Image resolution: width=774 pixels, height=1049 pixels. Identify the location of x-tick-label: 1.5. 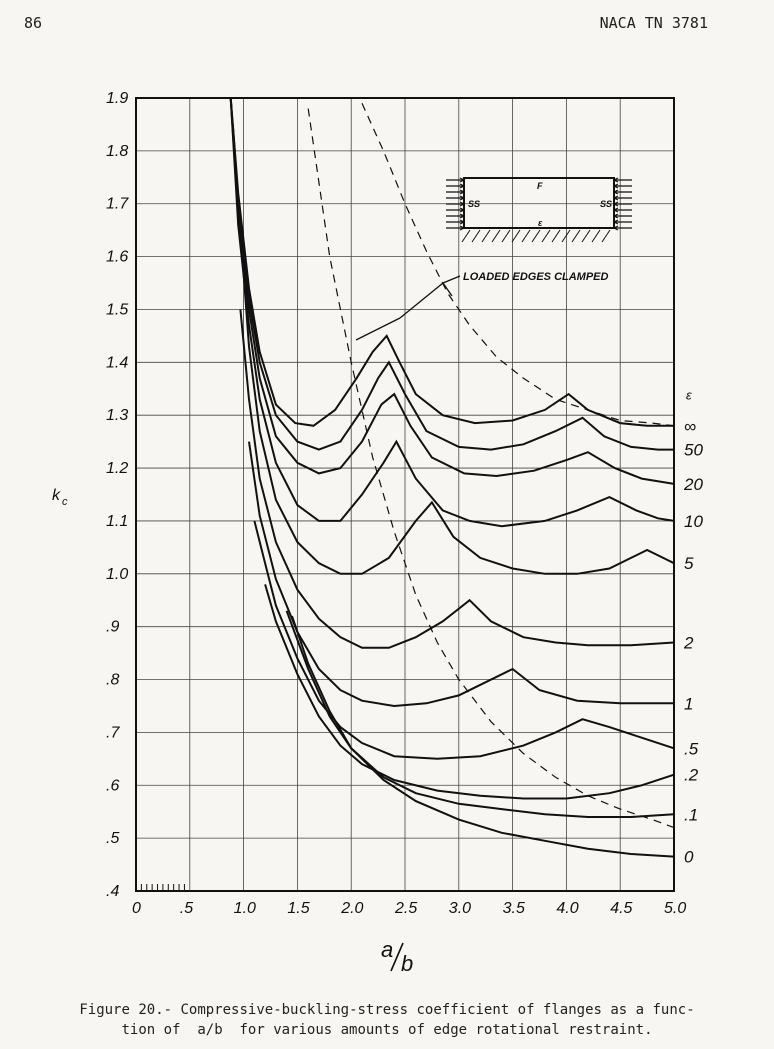
(298, 908).